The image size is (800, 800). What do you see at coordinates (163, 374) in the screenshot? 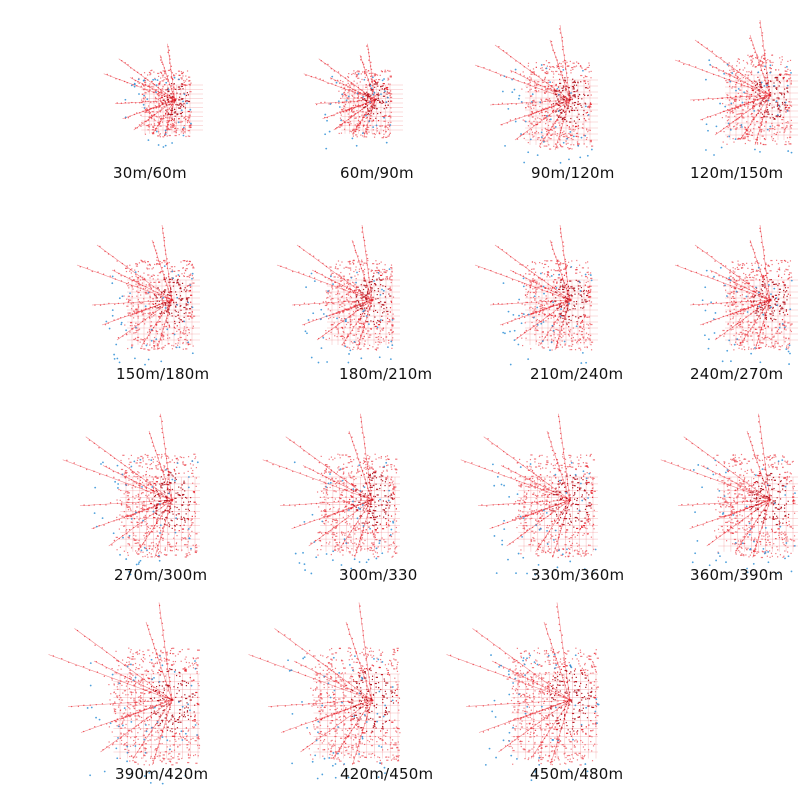
I see `panel-label-5: 150m/180m` at bounding box center [163, 374].